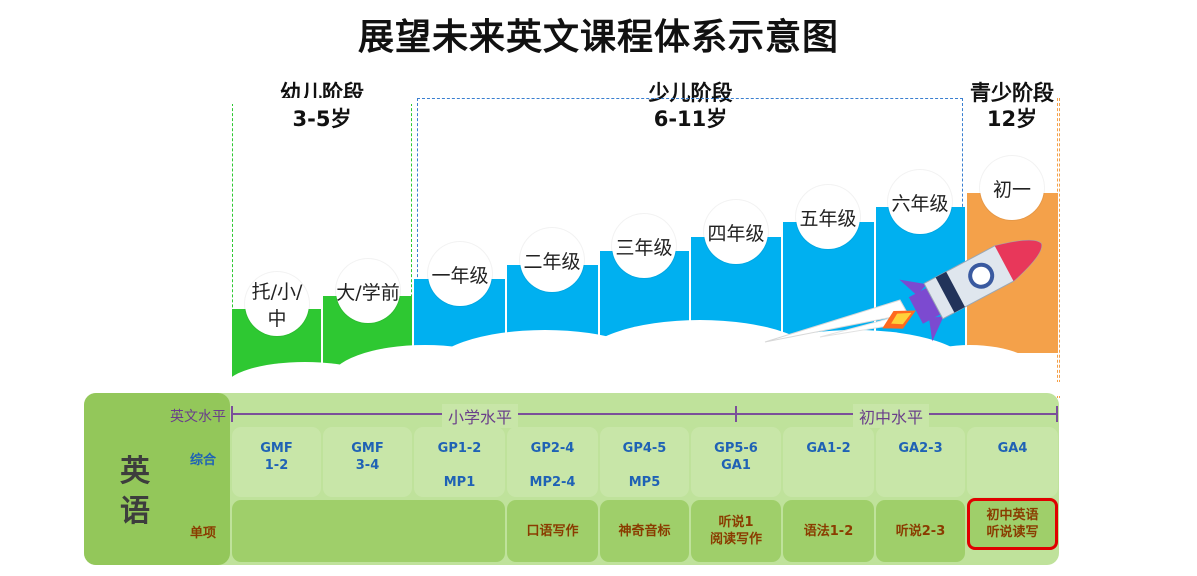  Describe the element at coordinates (322, 101) in the screenshot. I see `bracket-gap` at that location.